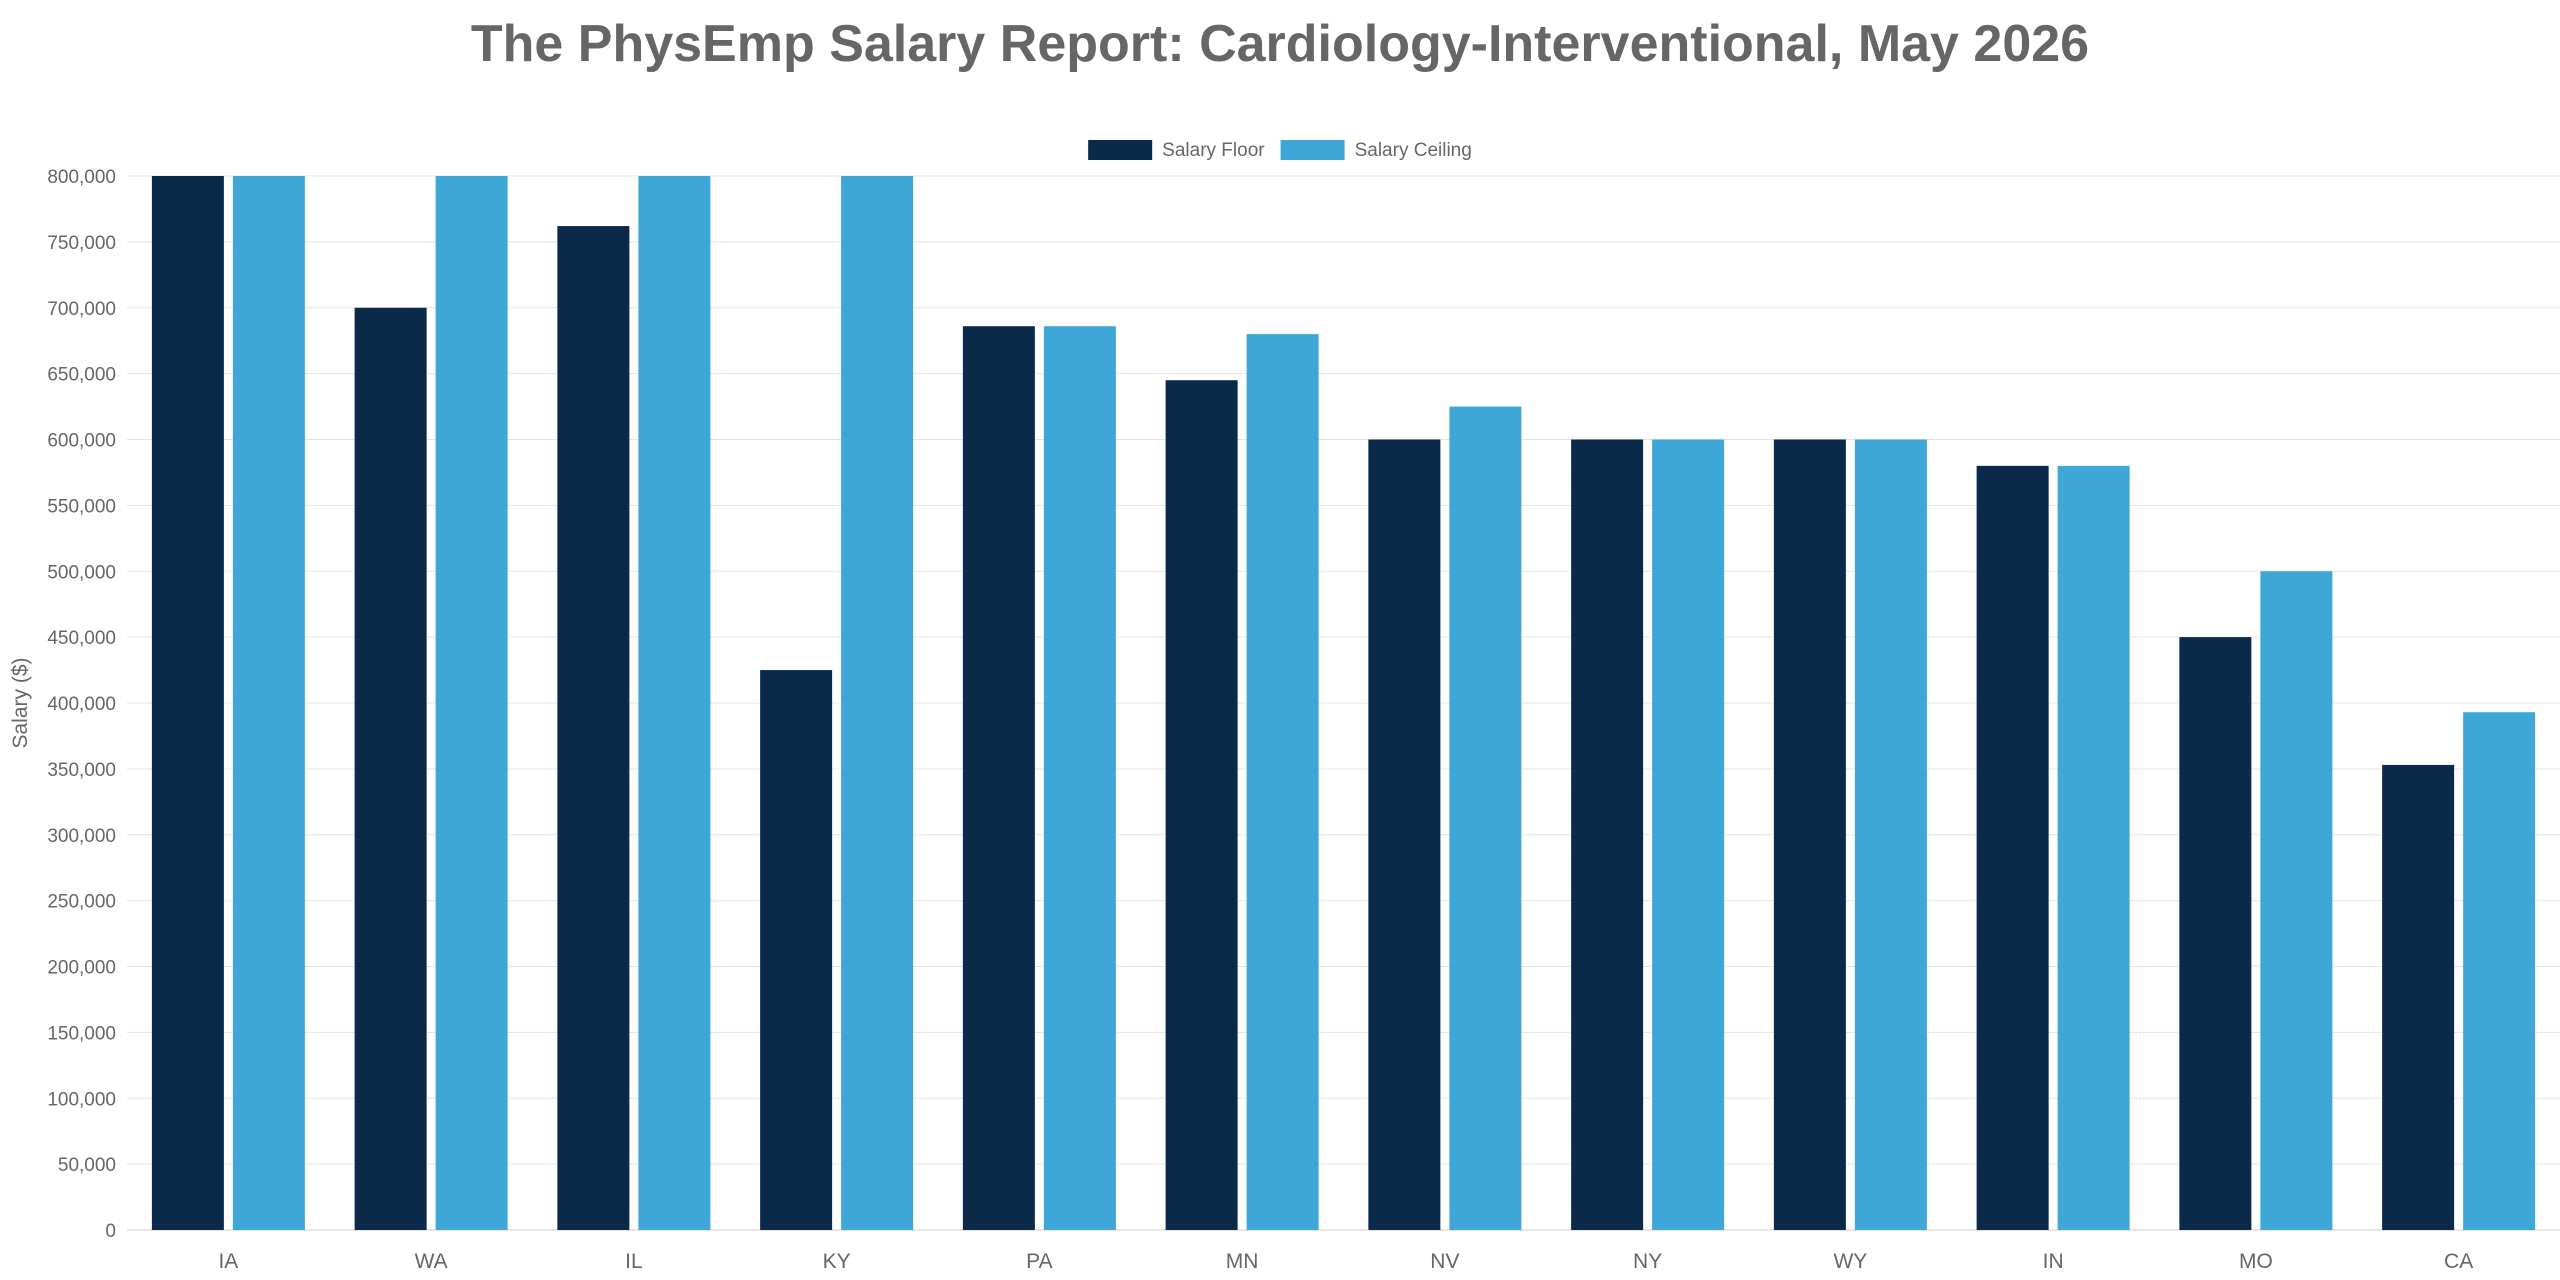 The height and width of the screenshot is (1280, 2560). I want to click on bar-salary-floor-mo, so click(2215, 933).